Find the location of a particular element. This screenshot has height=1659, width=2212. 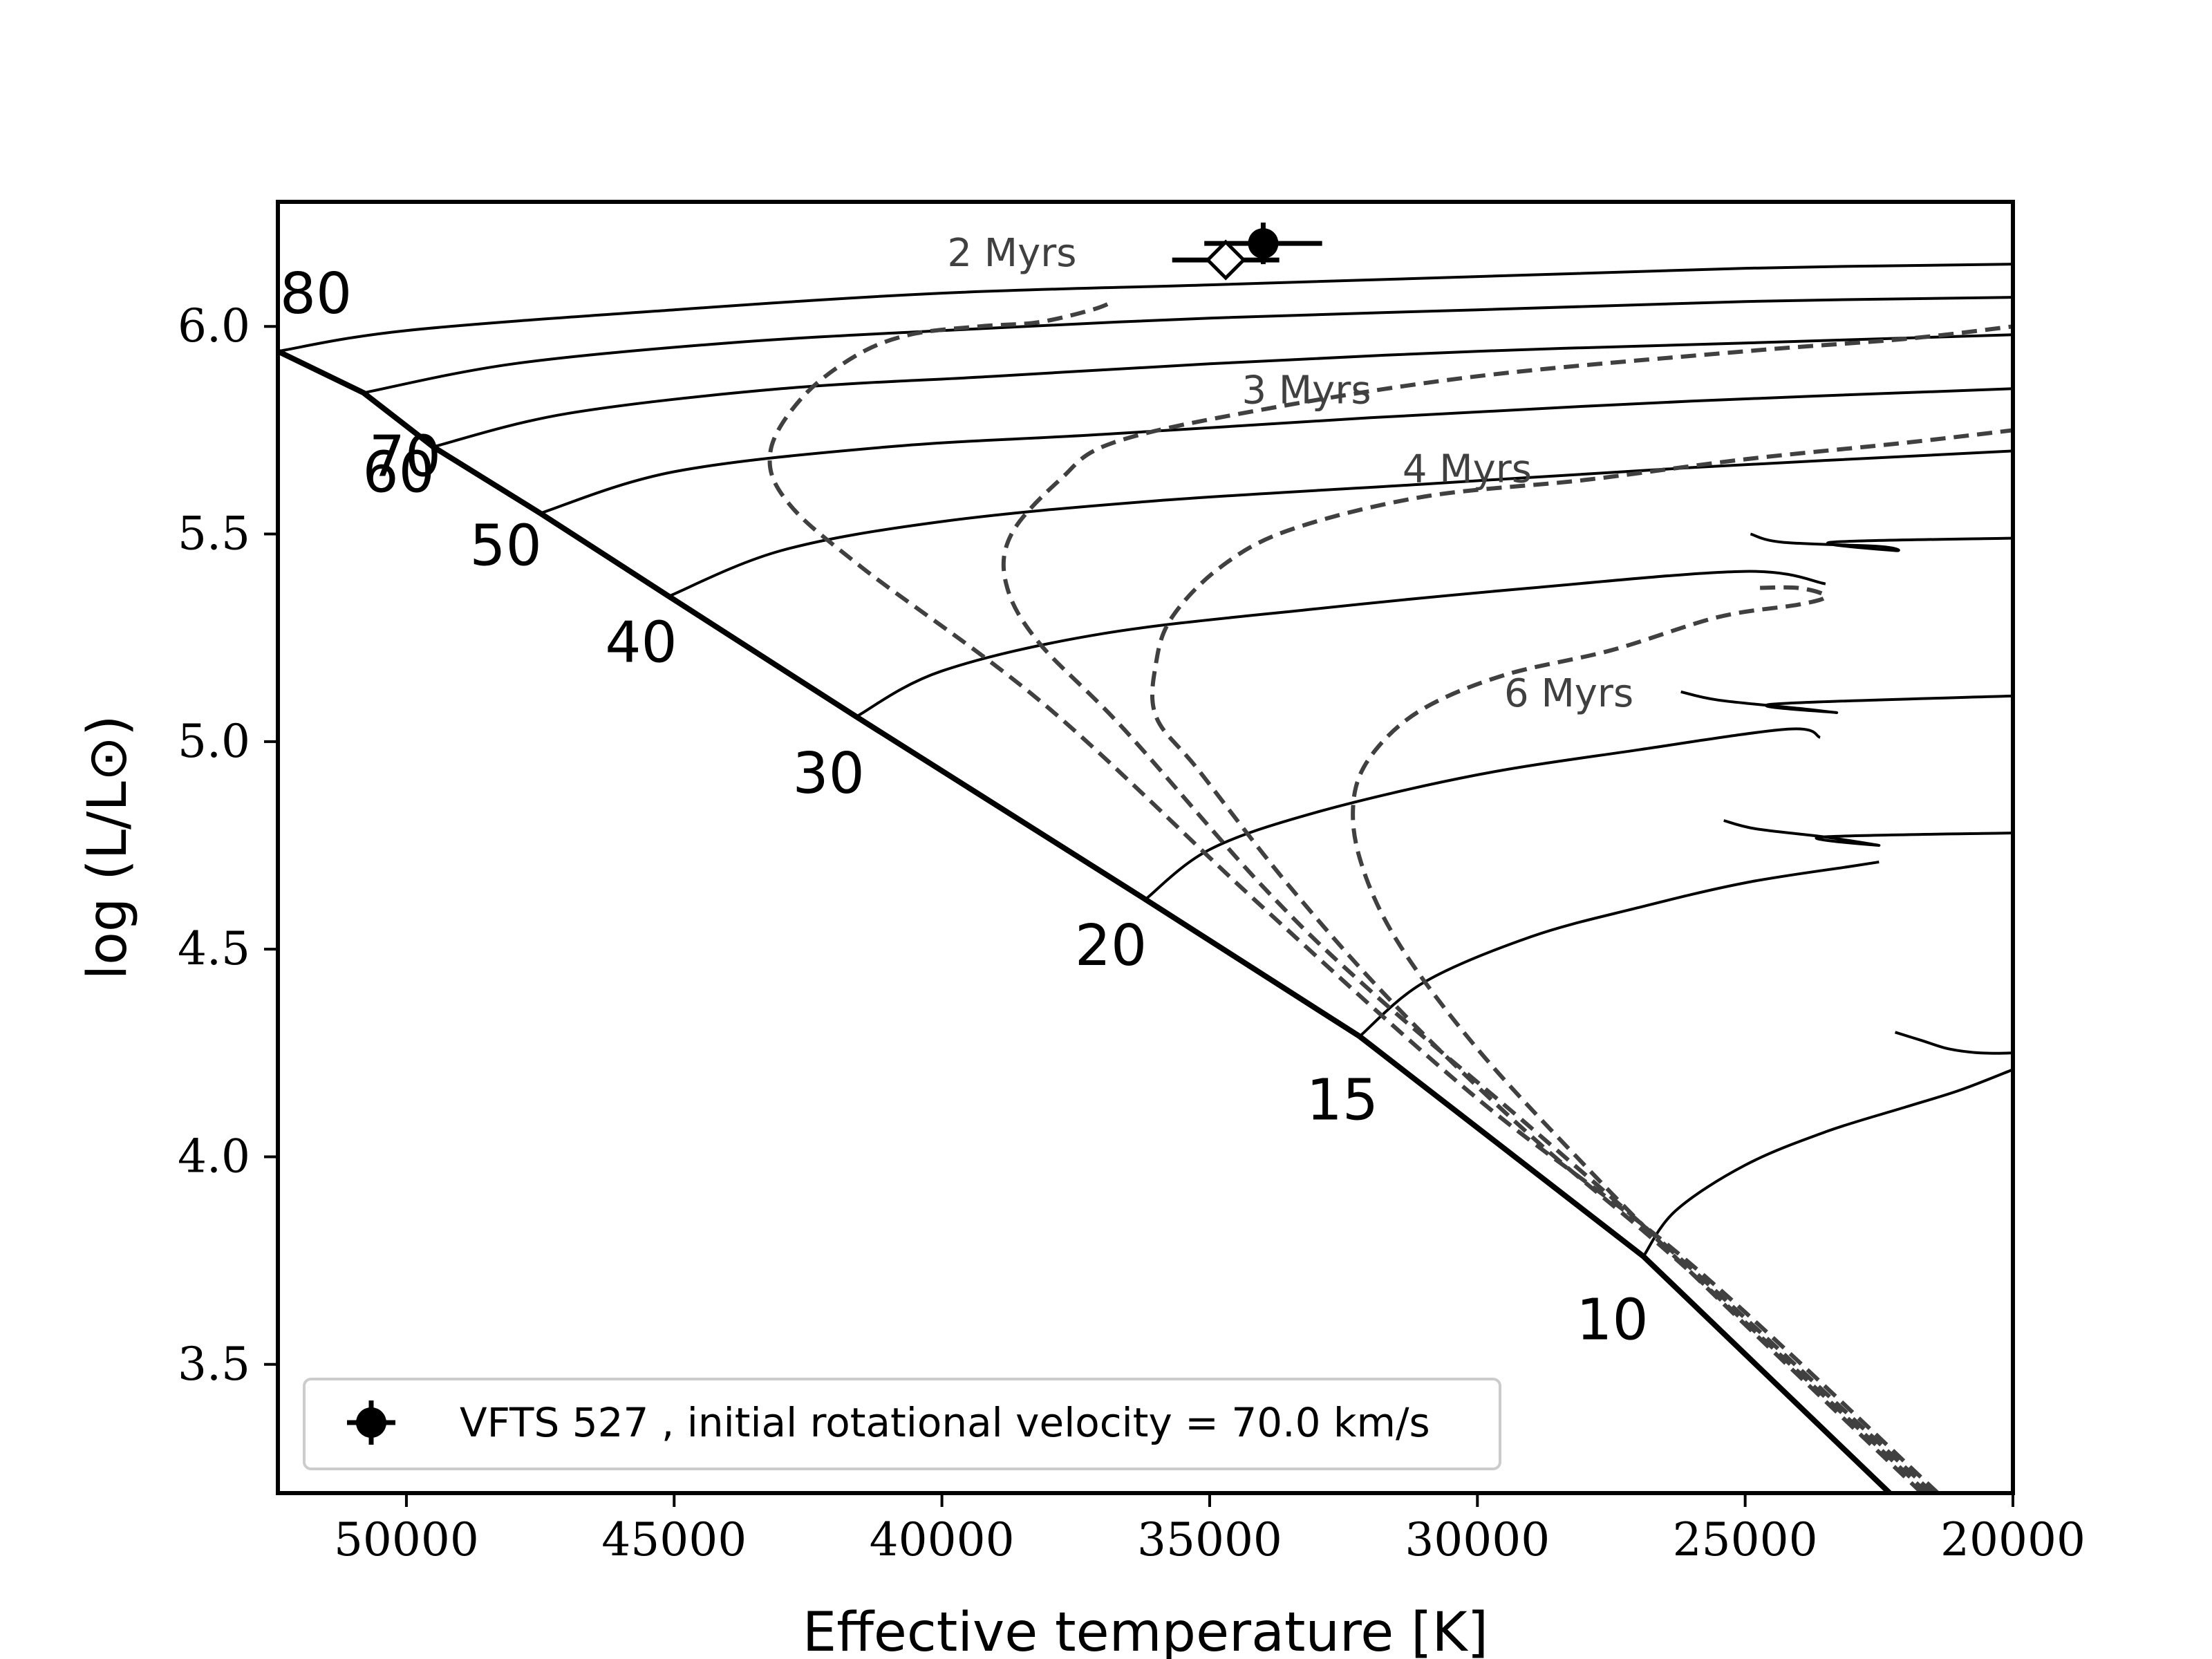

isochrone-label-6-myrs: 6 Myrs is located at coordinates (1568, 693).